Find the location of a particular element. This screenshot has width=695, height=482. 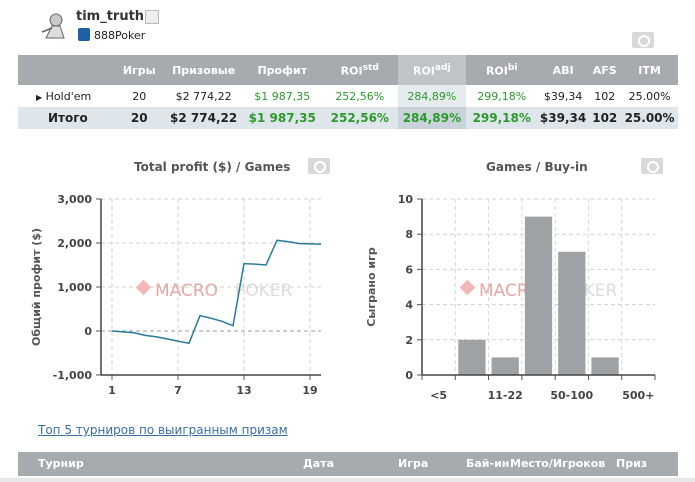

cell-roi-std: 252,56% is located at coordinates (360, 96).